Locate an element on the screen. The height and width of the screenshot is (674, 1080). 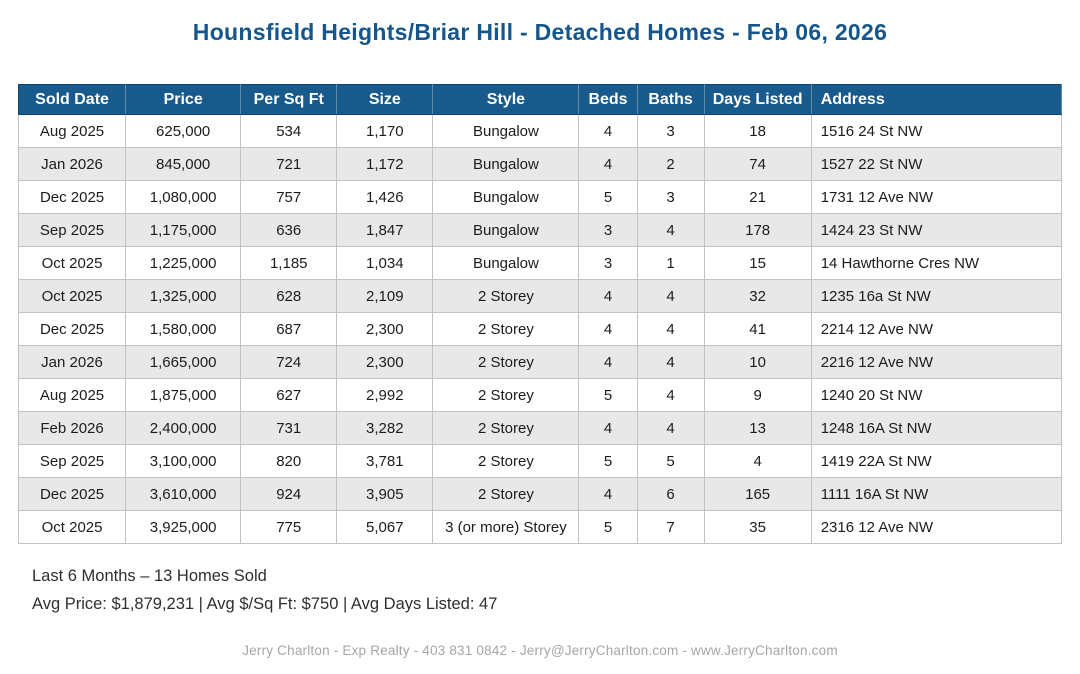
cell-address: 2216 12 Ave NW is located at coordinates (936, 362).